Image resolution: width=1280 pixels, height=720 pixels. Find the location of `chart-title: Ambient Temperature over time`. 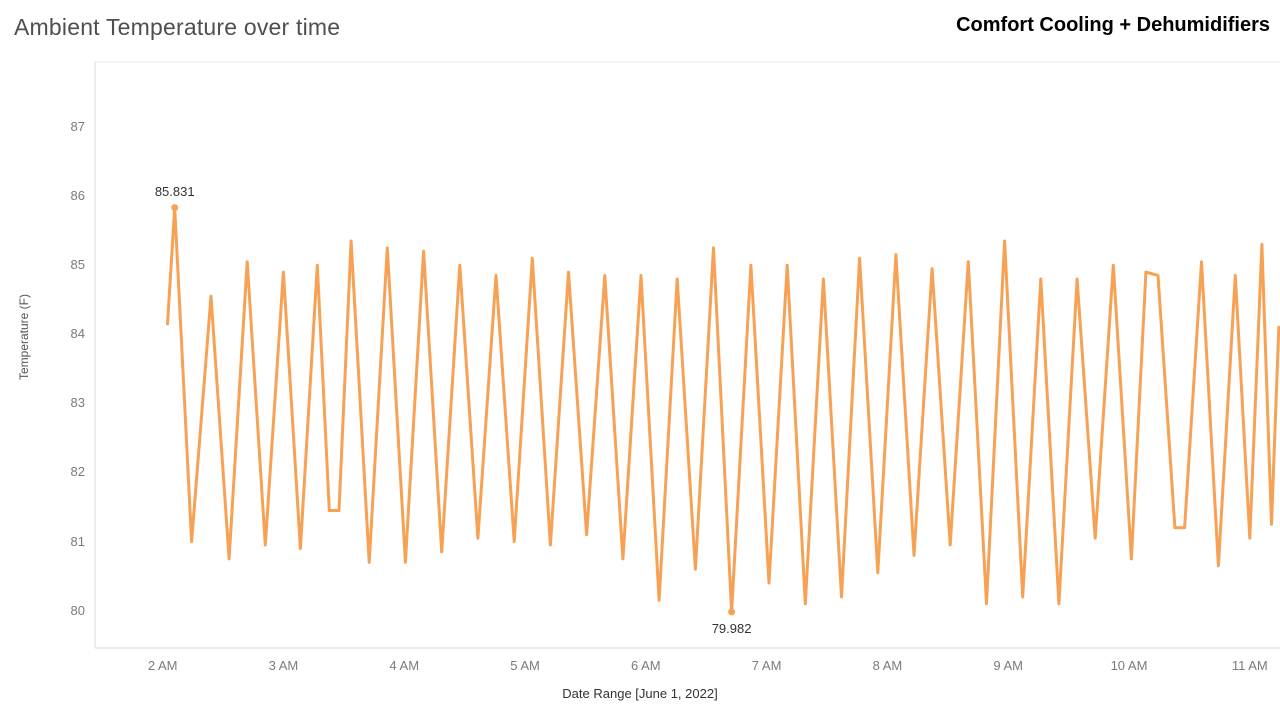

chart-title: Ambient Temperature over time is located at coordinates (177, 27).